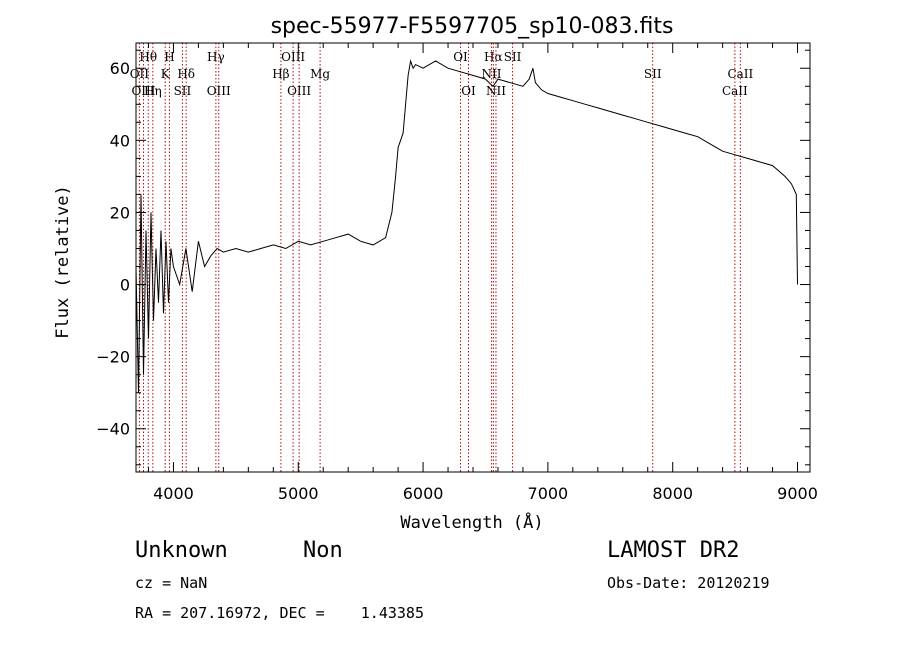 Image resolution: width=900 pixels, height=649 pixels. Describe the element at coordinates (140, 74) in the screenshot. I see `spectral-line-label: OII` at that location.